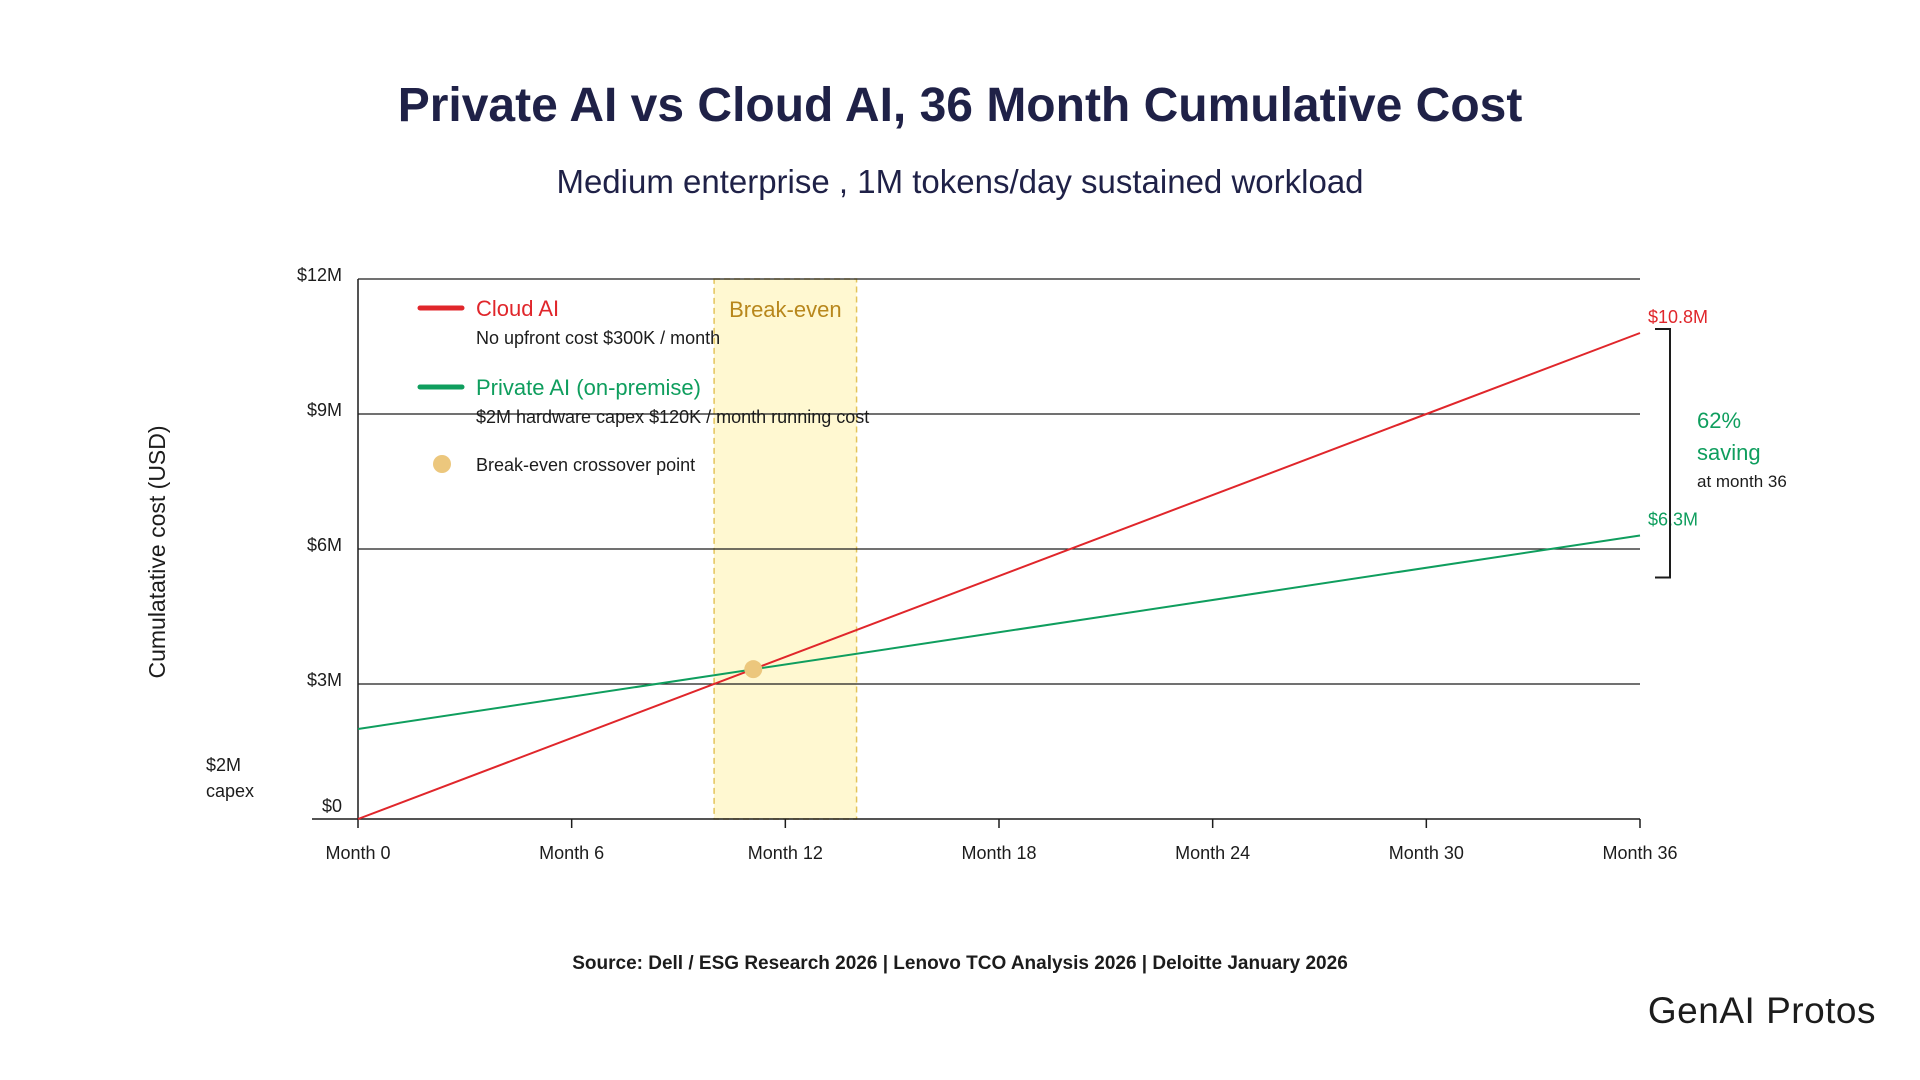 This screenshot has width=1920, height=1080. Describe the element at coordinates (357, 853) in the screenshot. I see `x-tick-label: Month 0` at that location.